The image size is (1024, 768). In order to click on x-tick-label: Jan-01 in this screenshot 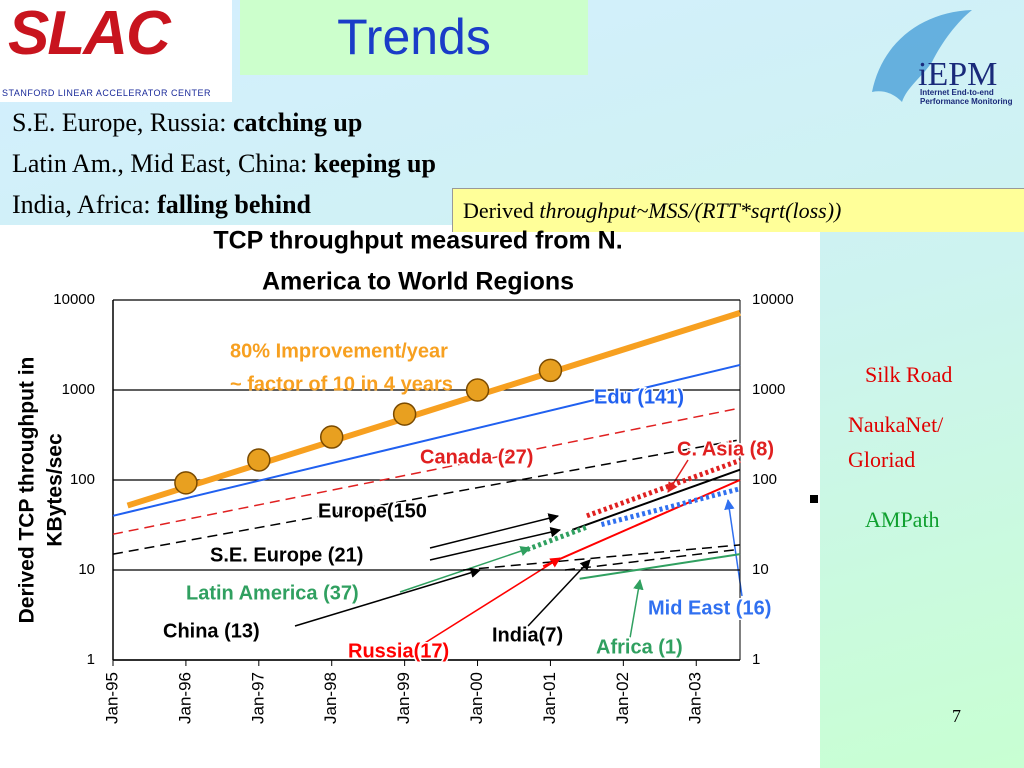, I will do `click(549, 698)`.